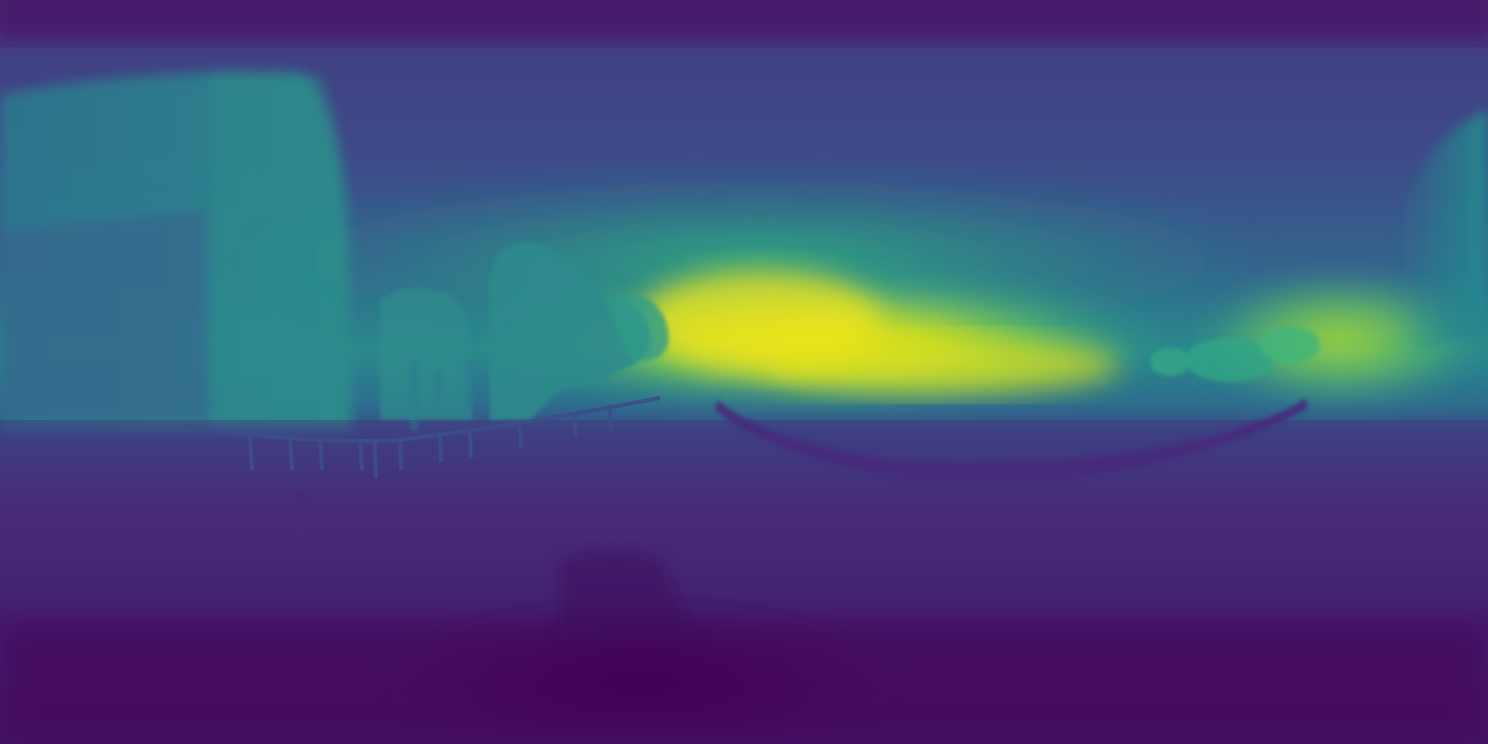  What do you see at coordinates (524, 336) in the screenshot?
I see `trees` at bounding box center [524, 336].